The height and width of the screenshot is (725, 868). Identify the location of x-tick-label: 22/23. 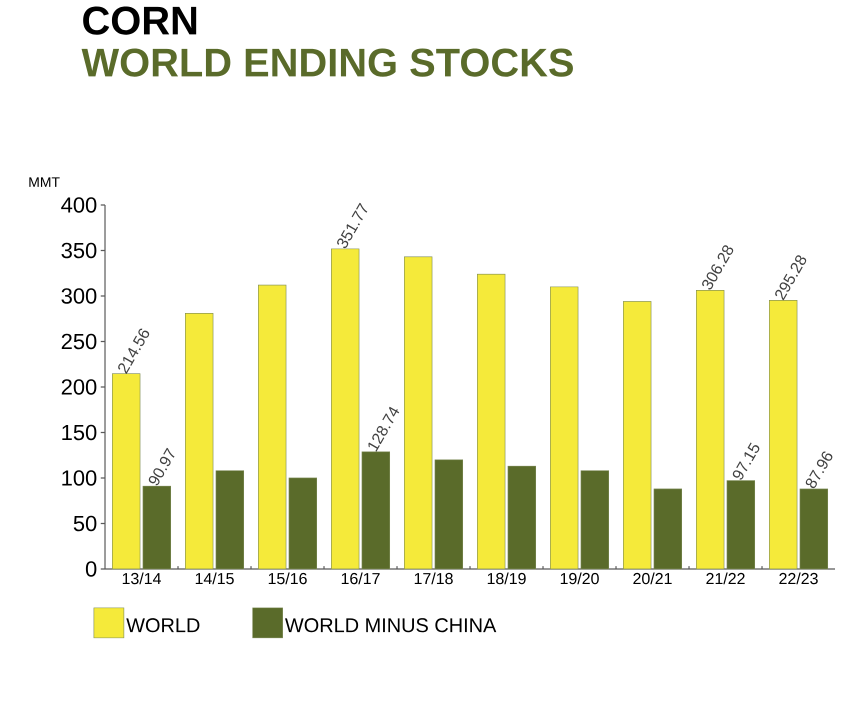
(798, 578).